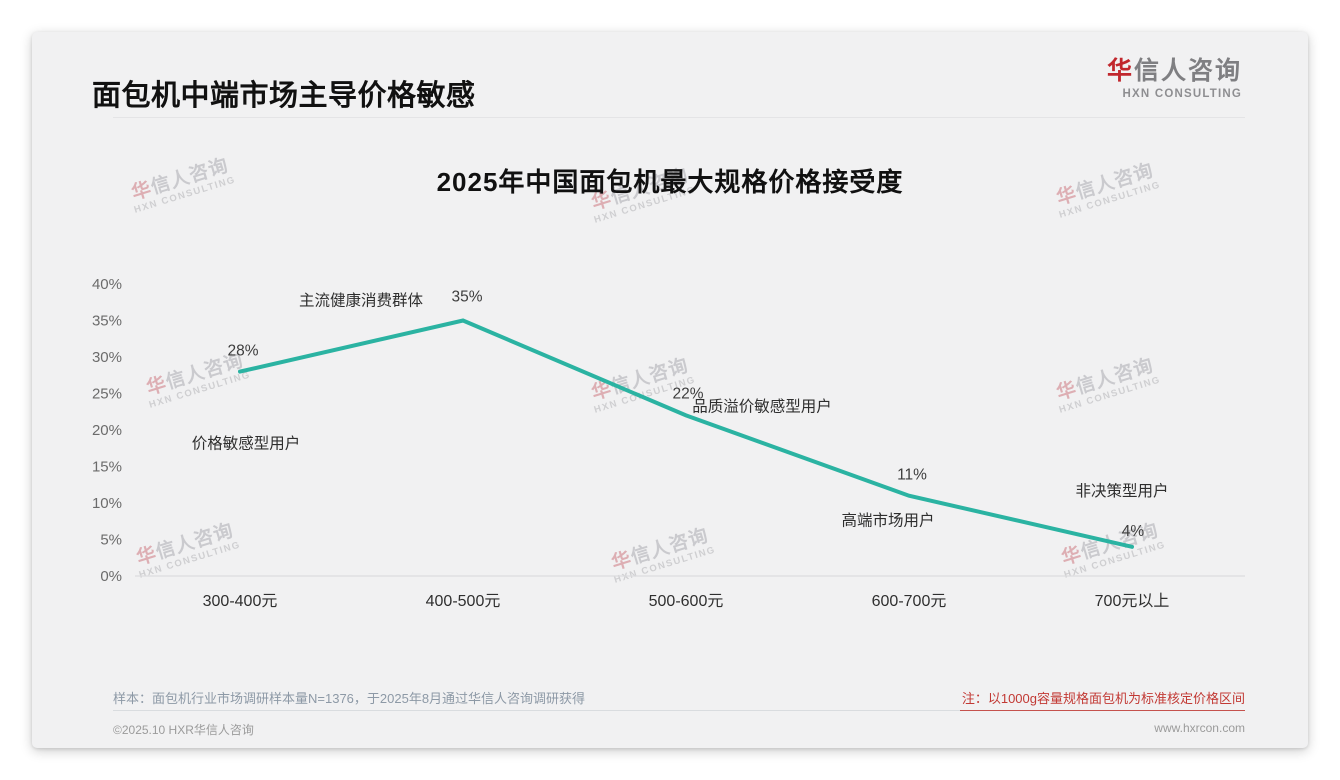 This screenshot has width=1340, height=780. What do you see at coordinates (111, 540) in the screenshot?
I see `y-axis-tick: 5%` at bounding box center [111, 540].